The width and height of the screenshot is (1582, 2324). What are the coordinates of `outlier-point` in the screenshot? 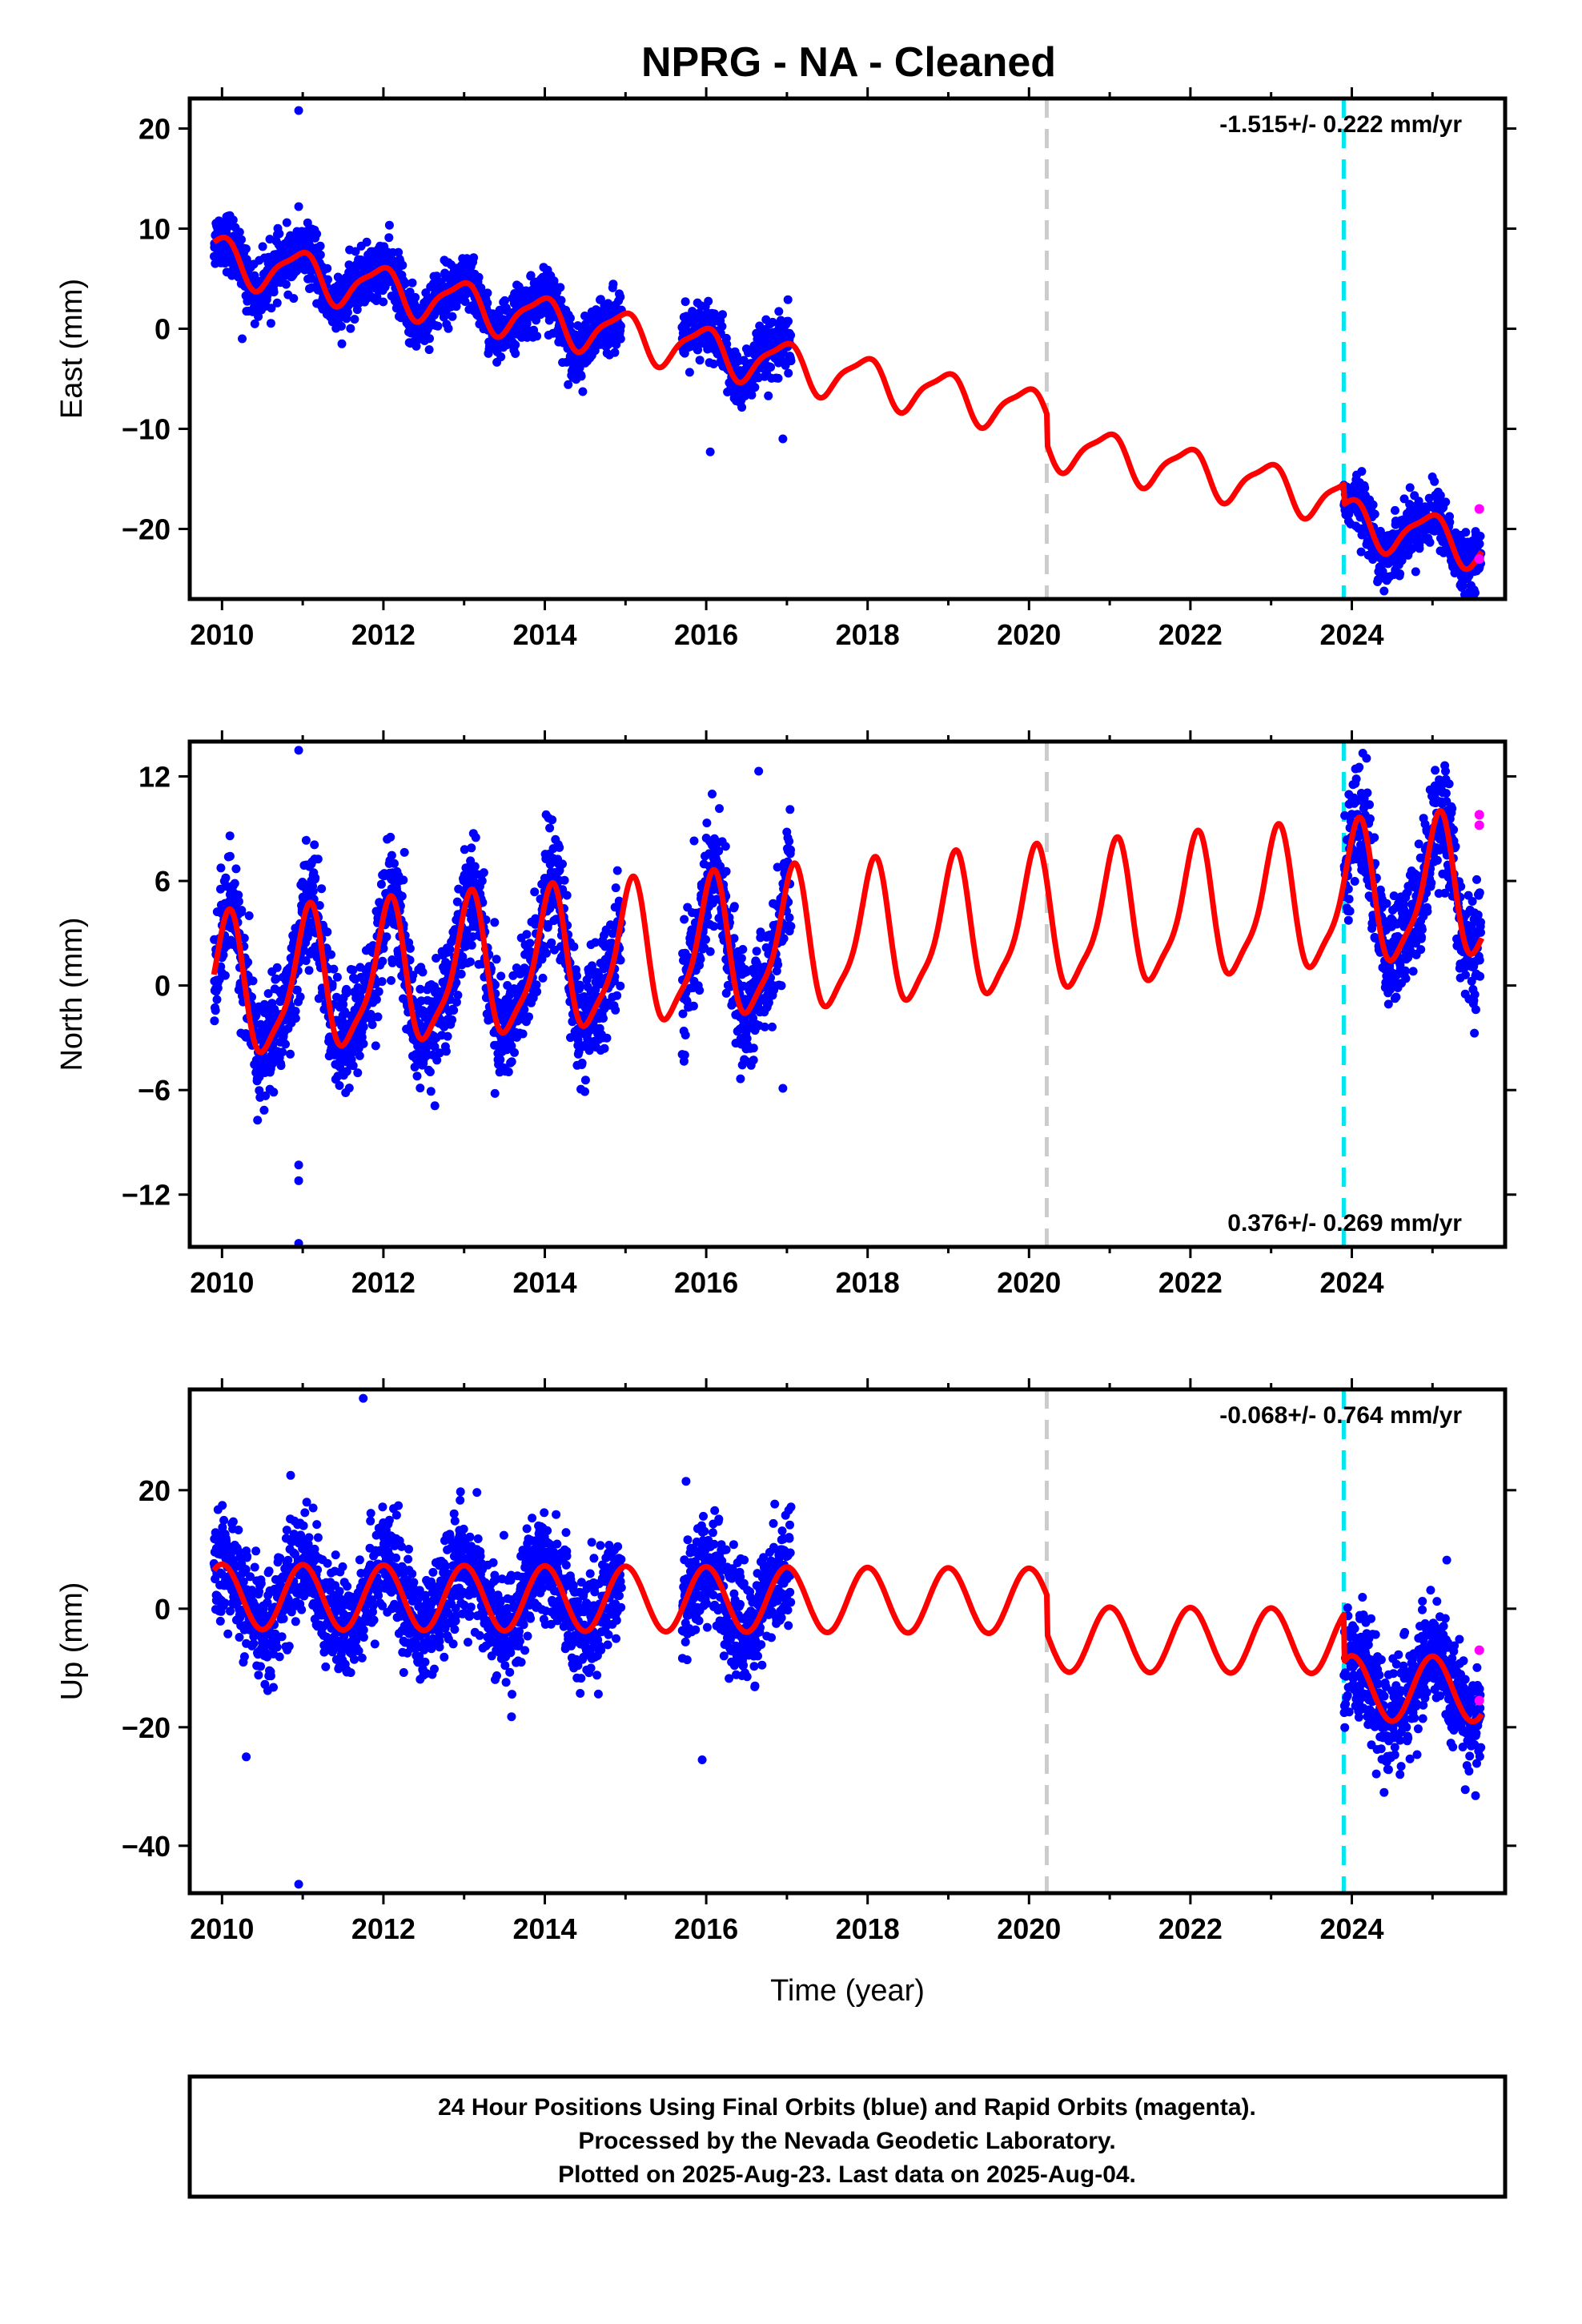 It's located at (242, 339).